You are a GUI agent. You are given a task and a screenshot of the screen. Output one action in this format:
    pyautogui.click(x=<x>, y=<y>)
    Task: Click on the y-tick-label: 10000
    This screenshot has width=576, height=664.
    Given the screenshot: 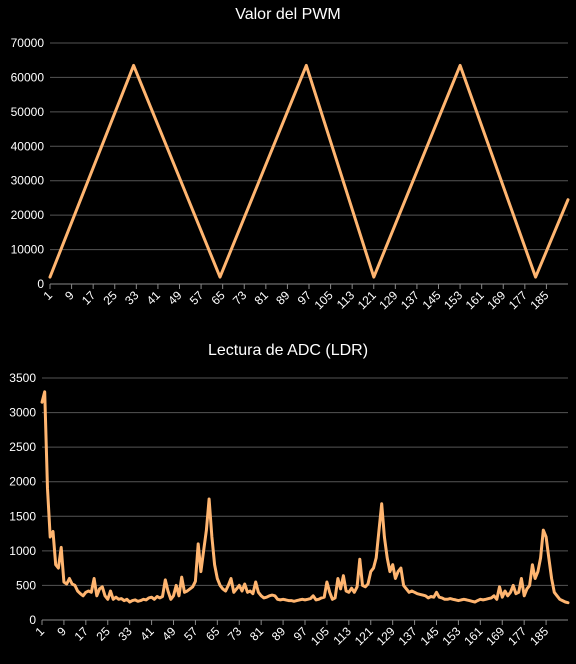 What is the action you would take?
    pyautogui.click(x=28, y=250)
    